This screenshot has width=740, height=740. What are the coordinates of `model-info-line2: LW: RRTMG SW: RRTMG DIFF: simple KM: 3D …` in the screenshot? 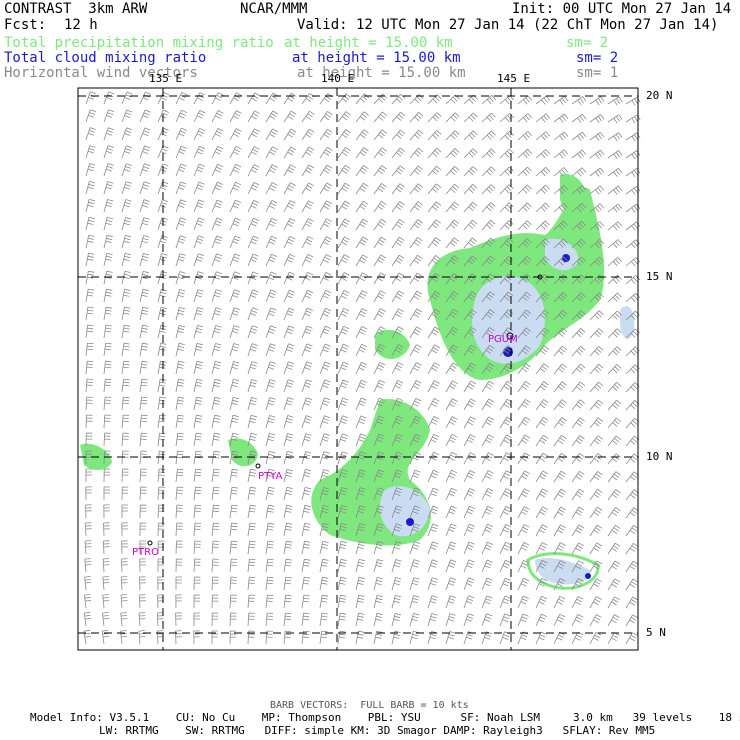 It's located at (377, 730).